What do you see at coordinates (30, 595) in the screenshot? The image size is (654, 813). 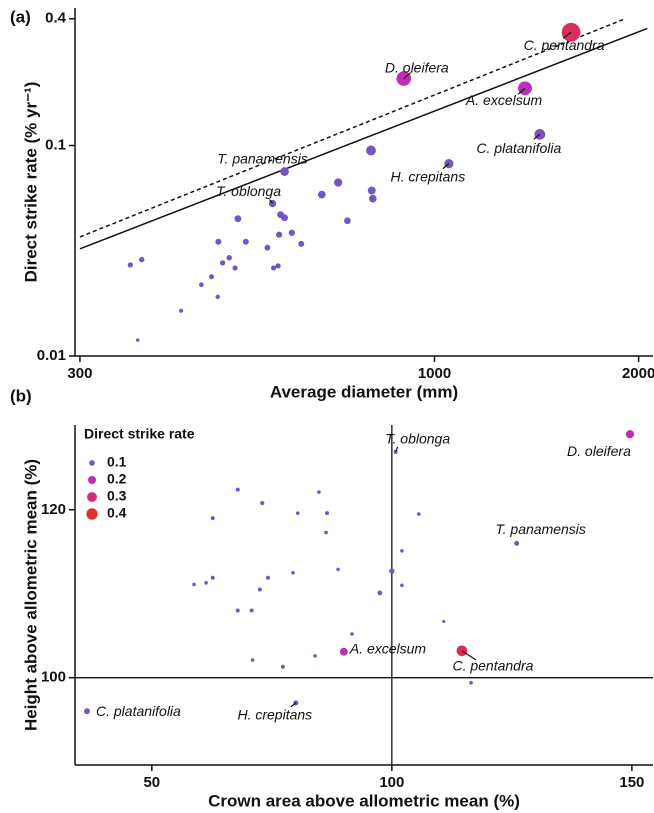 I see `y-axis-title: Height above allometric mean (%)` at bounding box center [30, 595].